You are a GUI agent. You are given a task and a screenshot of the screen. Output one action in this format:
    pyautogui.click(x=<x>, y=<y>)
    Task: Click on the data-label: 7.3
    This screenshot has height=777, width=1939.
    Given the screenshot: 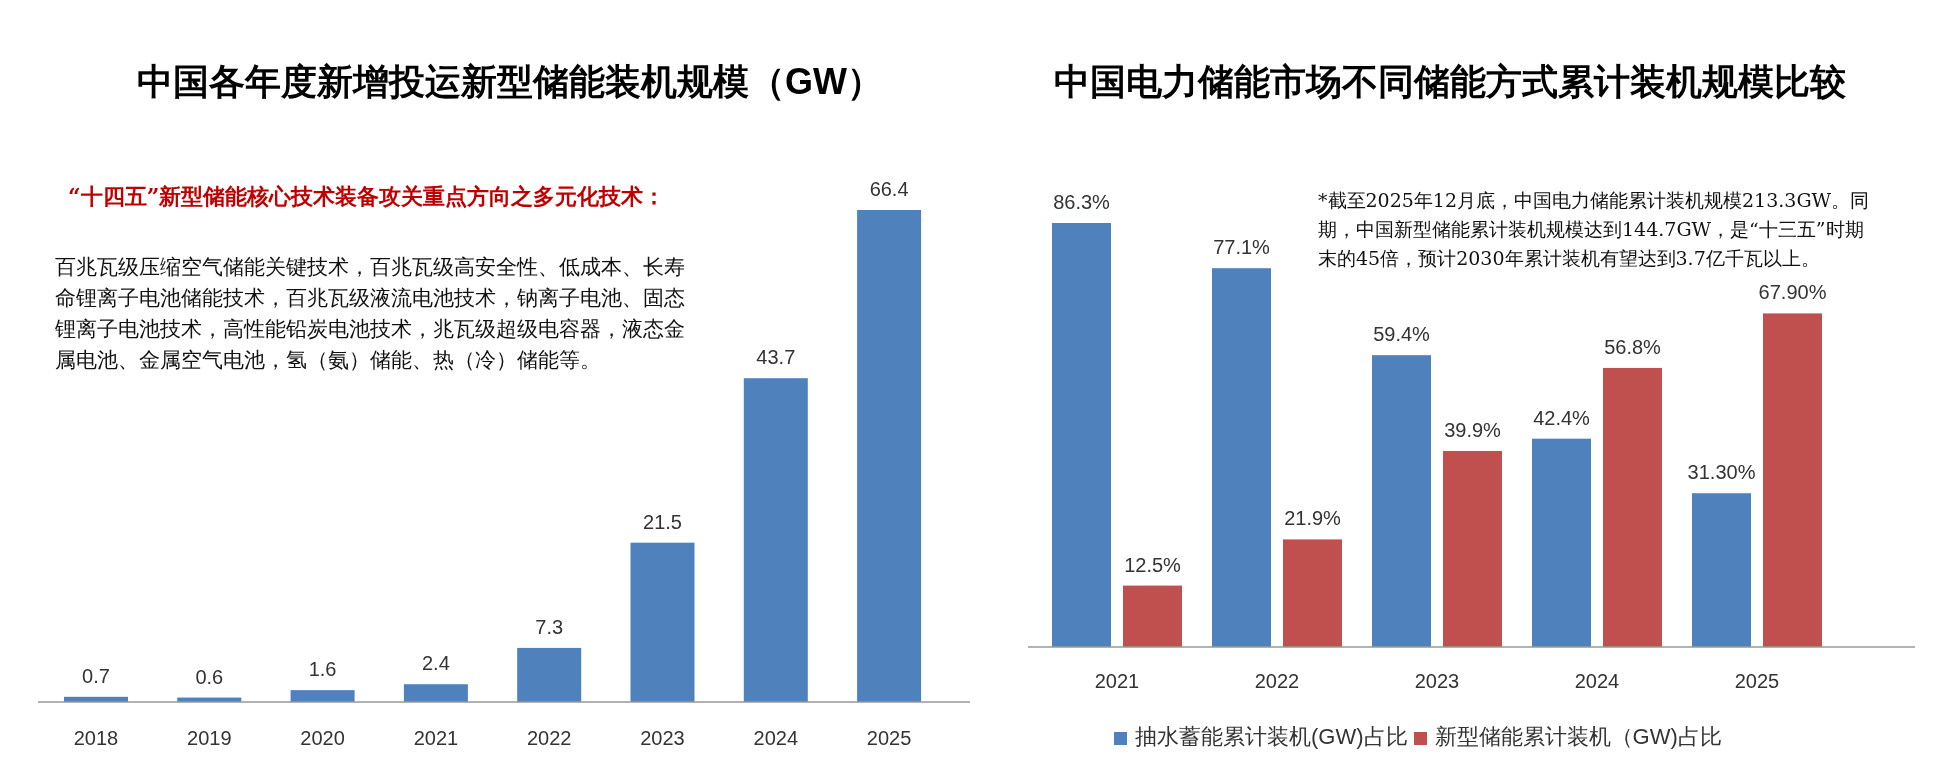 What is the action you would take?
    pyautogui.click(x=549, y=626)
    